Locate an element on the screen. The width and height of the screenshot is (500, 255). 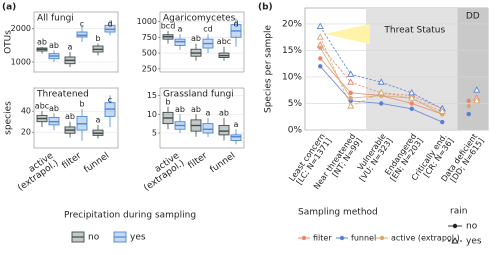
facet-title: Agaricomycetes is located at coordinates (199, 19).